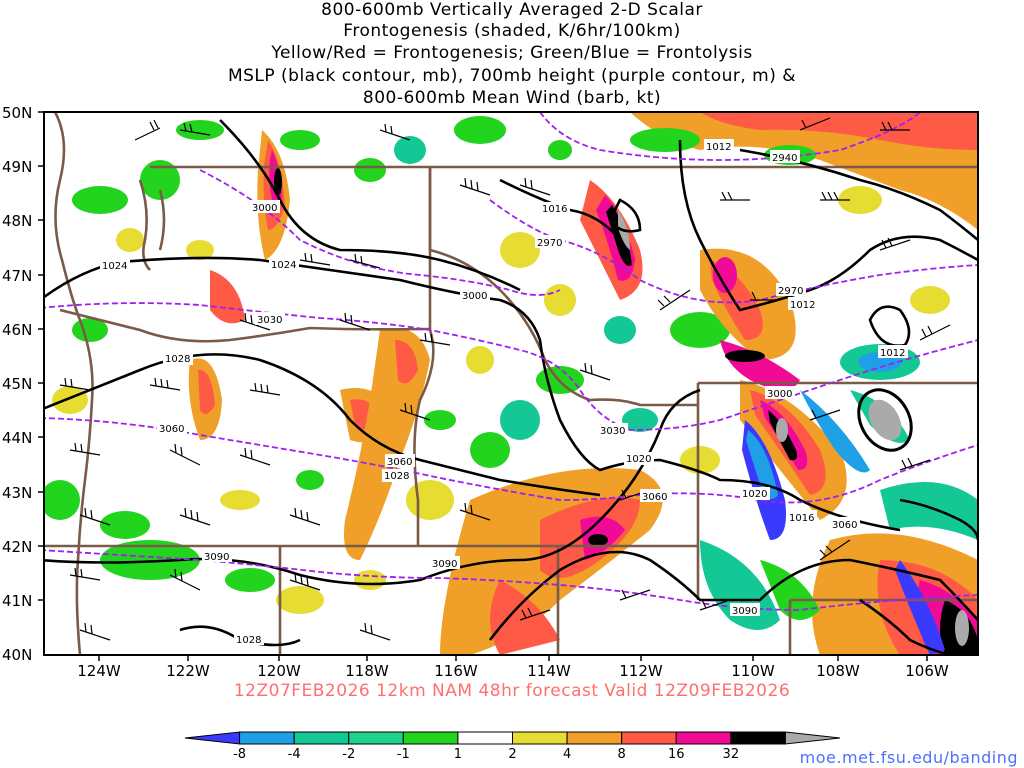 The height and width of the screenshot is (768, 1024). Describe the element at coordinates (17, 113) in the screenshot. I see `lat-label: 50N` at that location.